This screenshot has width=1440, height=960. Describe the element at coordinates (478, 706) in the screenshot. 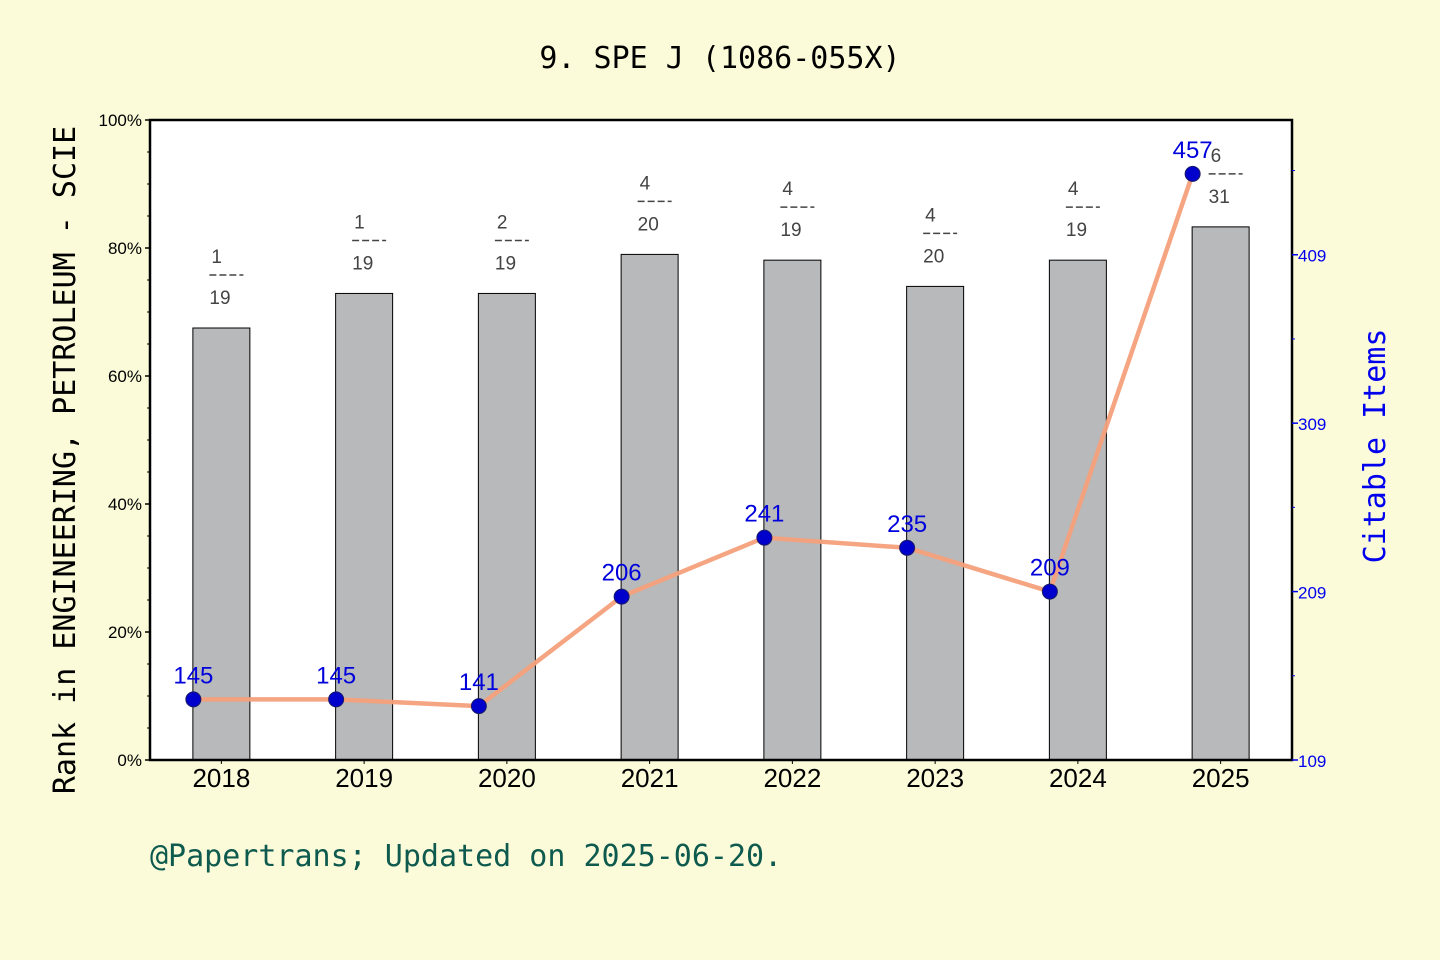

I see `point-2020` at that location.